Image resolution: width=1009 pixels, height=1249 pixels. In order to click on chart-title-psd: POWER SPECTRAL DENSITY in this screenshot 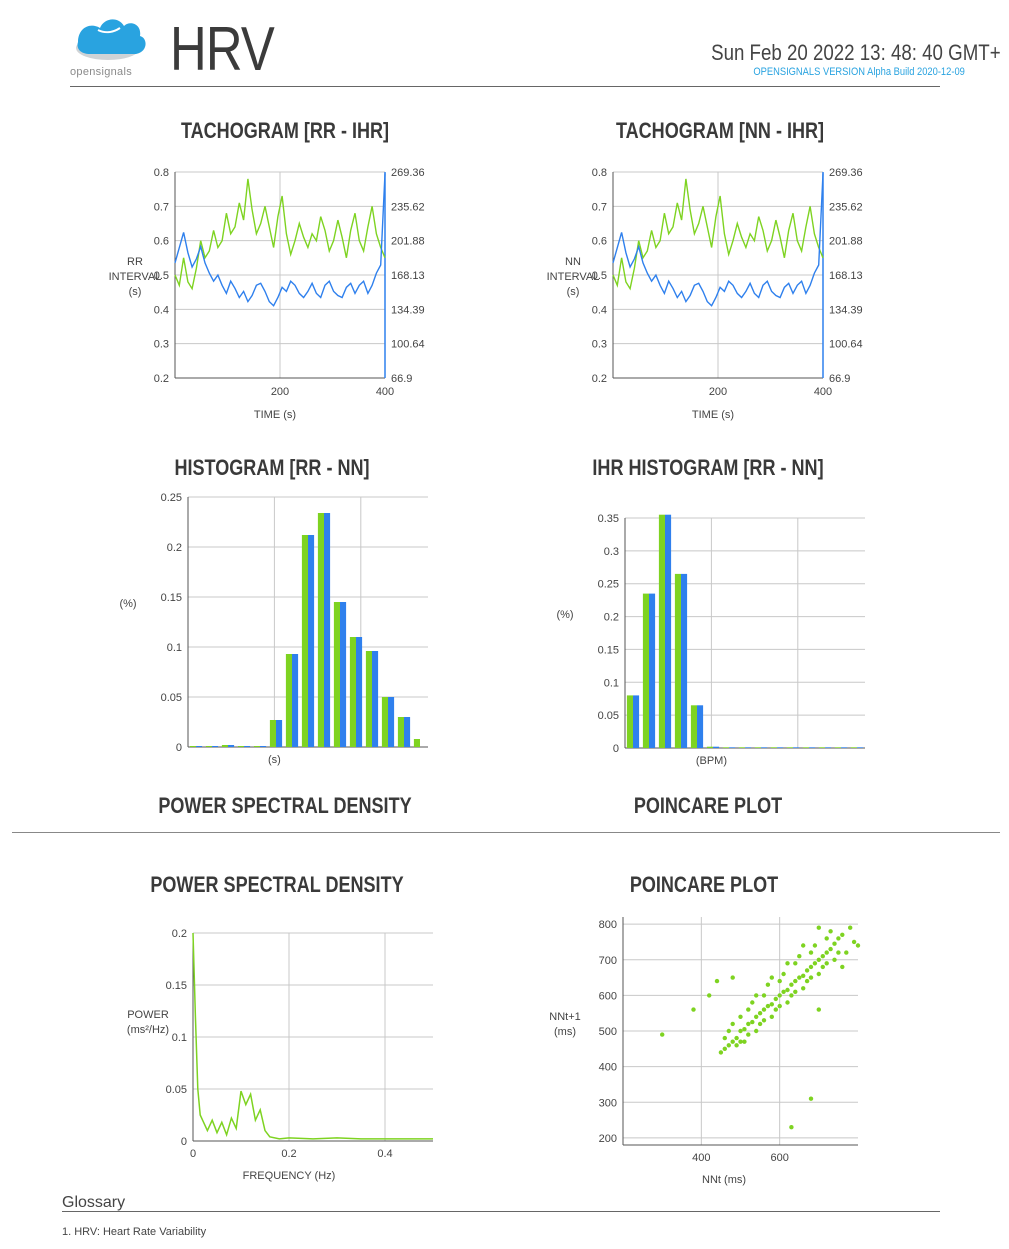, I will do `click(277, 884)`.